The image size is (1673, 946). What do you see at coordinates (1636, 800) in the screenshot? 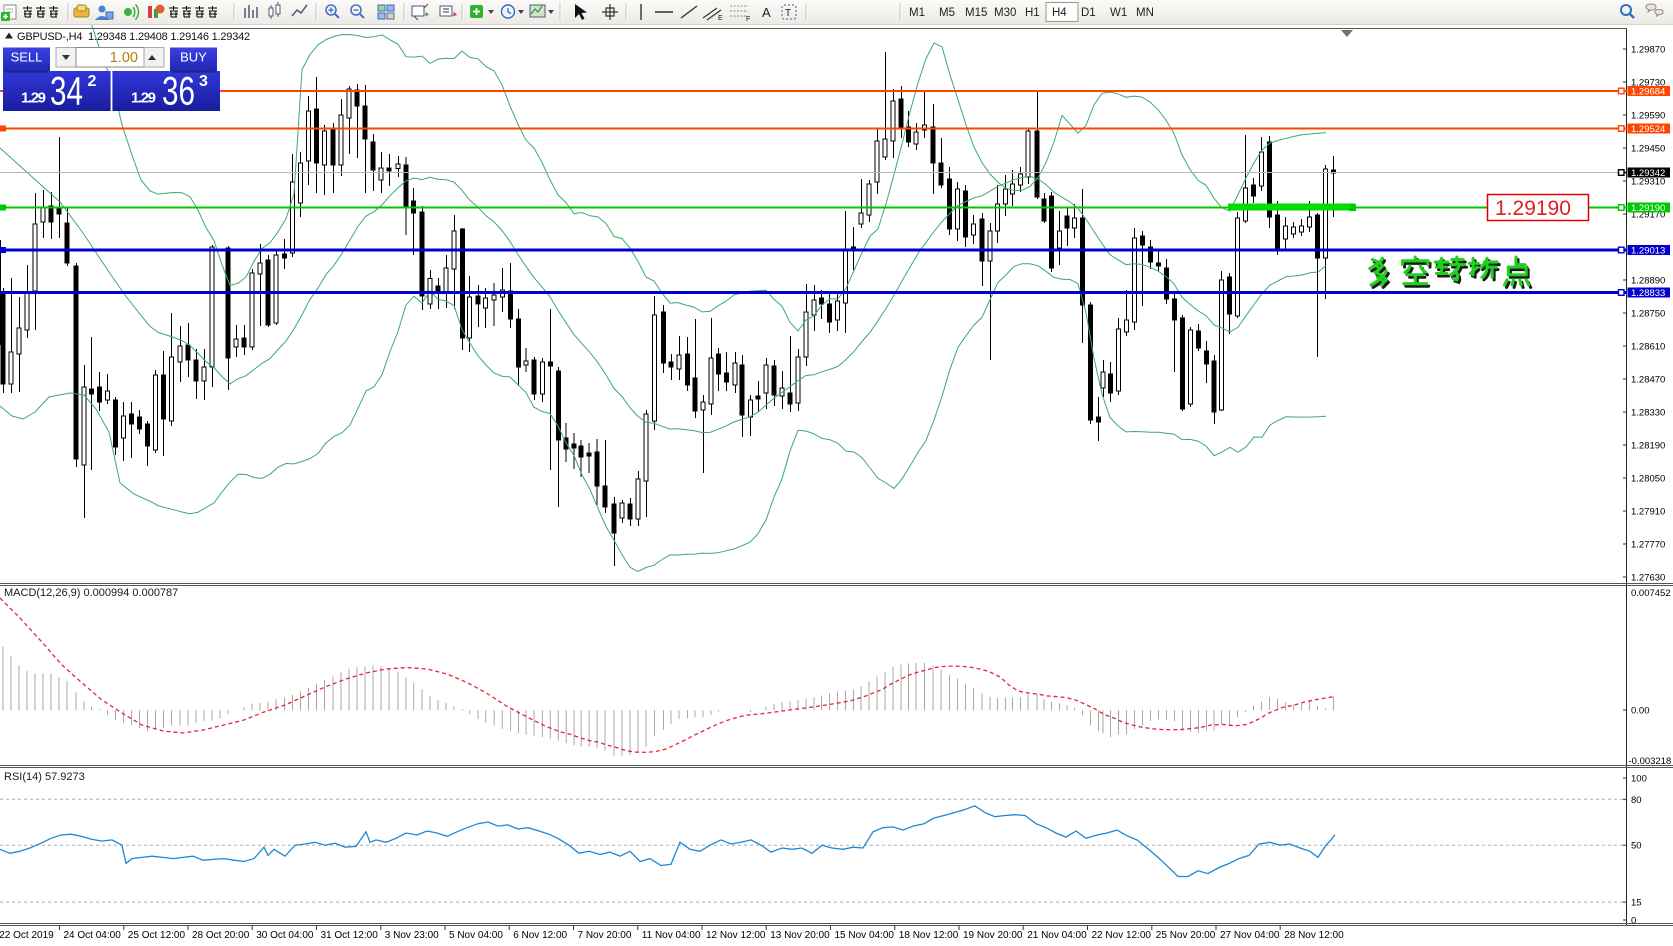
I see `svg-text: 80` at bounding box center [1636, 800].